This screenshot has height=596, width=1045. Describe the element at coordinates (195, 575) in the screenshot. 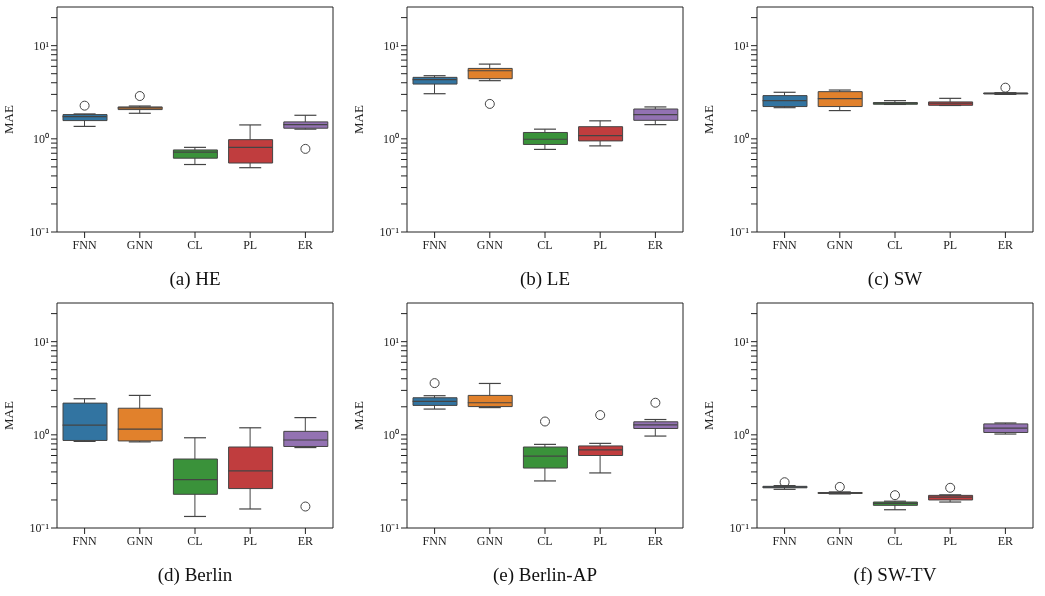

I see `text: (d) Berlin` at that location.